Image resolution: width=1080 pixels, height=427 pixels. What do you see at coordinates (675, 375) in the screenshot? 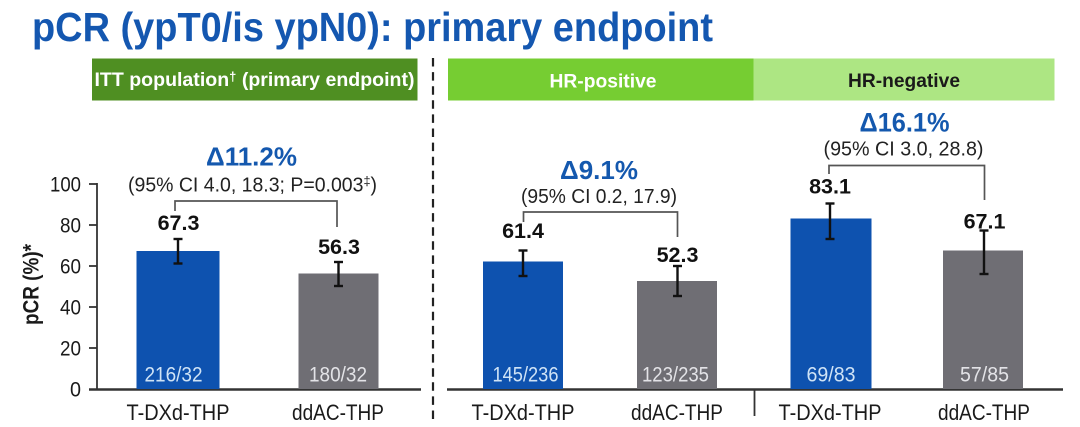
I see `svg-text: 123/235` at bounding box center [675, 375].